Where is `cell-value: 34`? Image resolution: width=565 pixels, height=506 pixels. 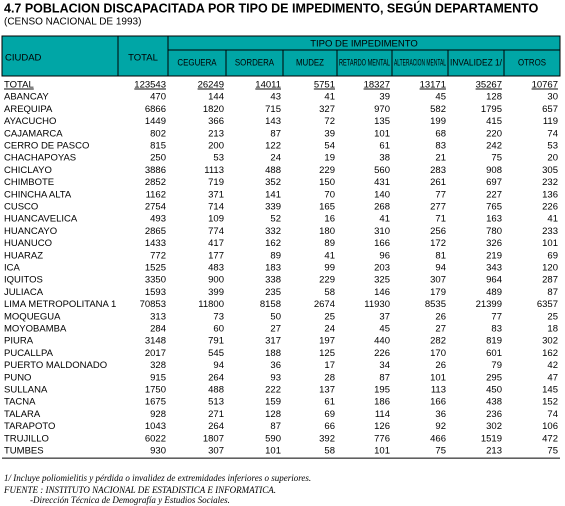 cell-value: 34 is located at coordinates (384, 365).